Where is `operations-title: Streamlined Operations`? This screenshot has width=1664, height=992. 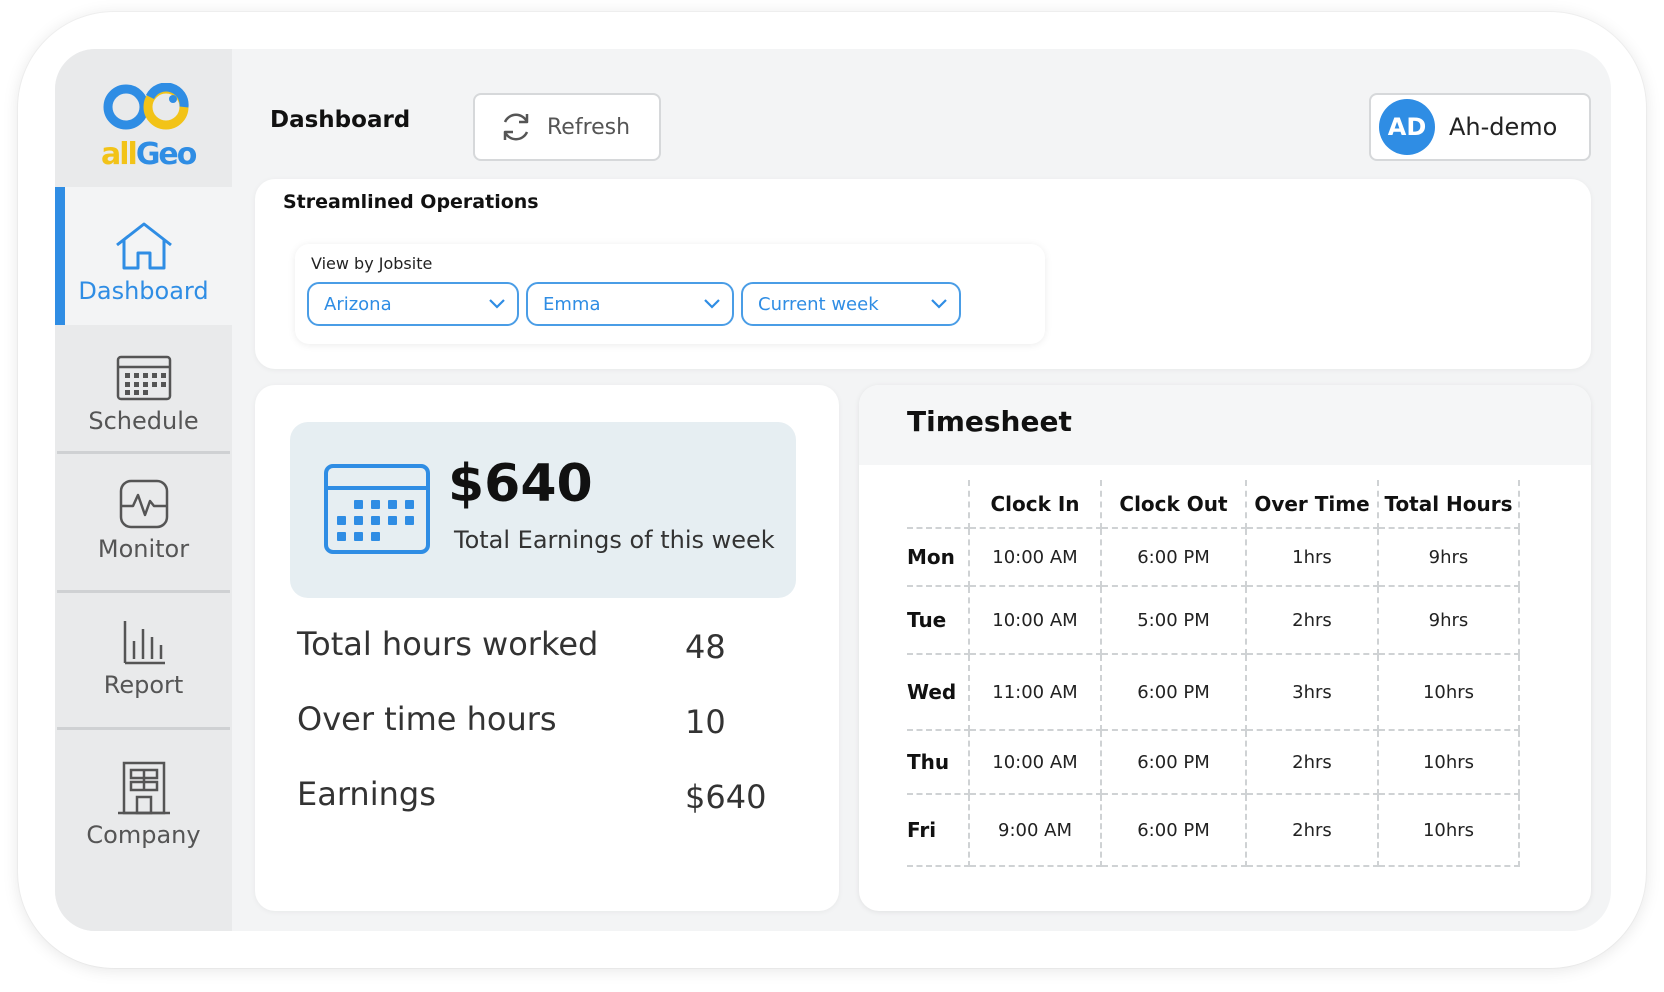 operations-title: Streamlined Operations is located at coordinates (411, 202).